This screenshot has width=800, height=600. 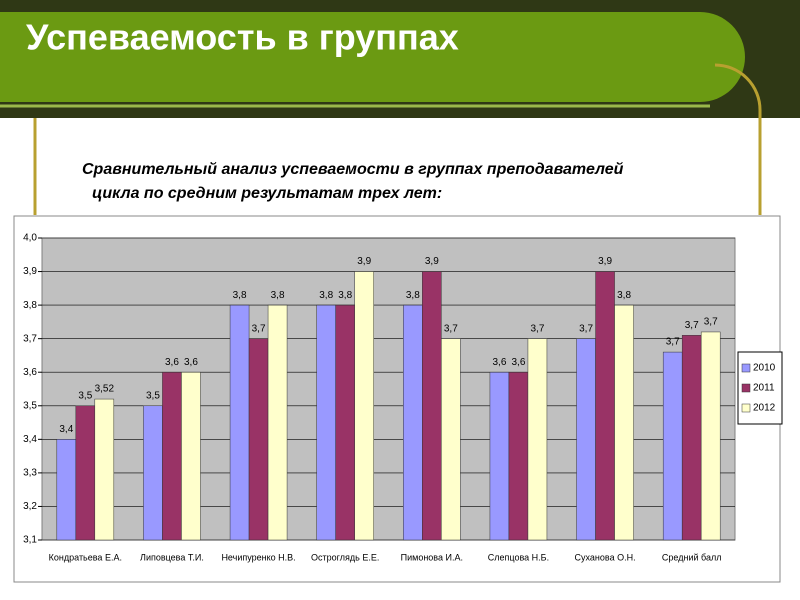 What do you see at coordinates (242, 37) in the screenshot?
I see `slide-title: Успеваемость в группах` at bounding box center [242, 37].